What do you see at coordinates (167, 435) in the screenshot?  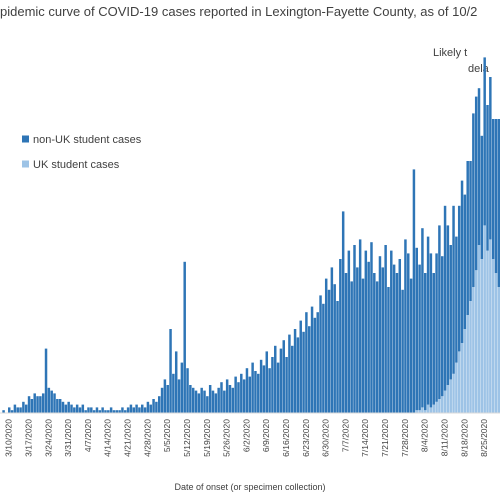 I see `x-tick-label: 5/5/2020` at bounding box center [167, 435].